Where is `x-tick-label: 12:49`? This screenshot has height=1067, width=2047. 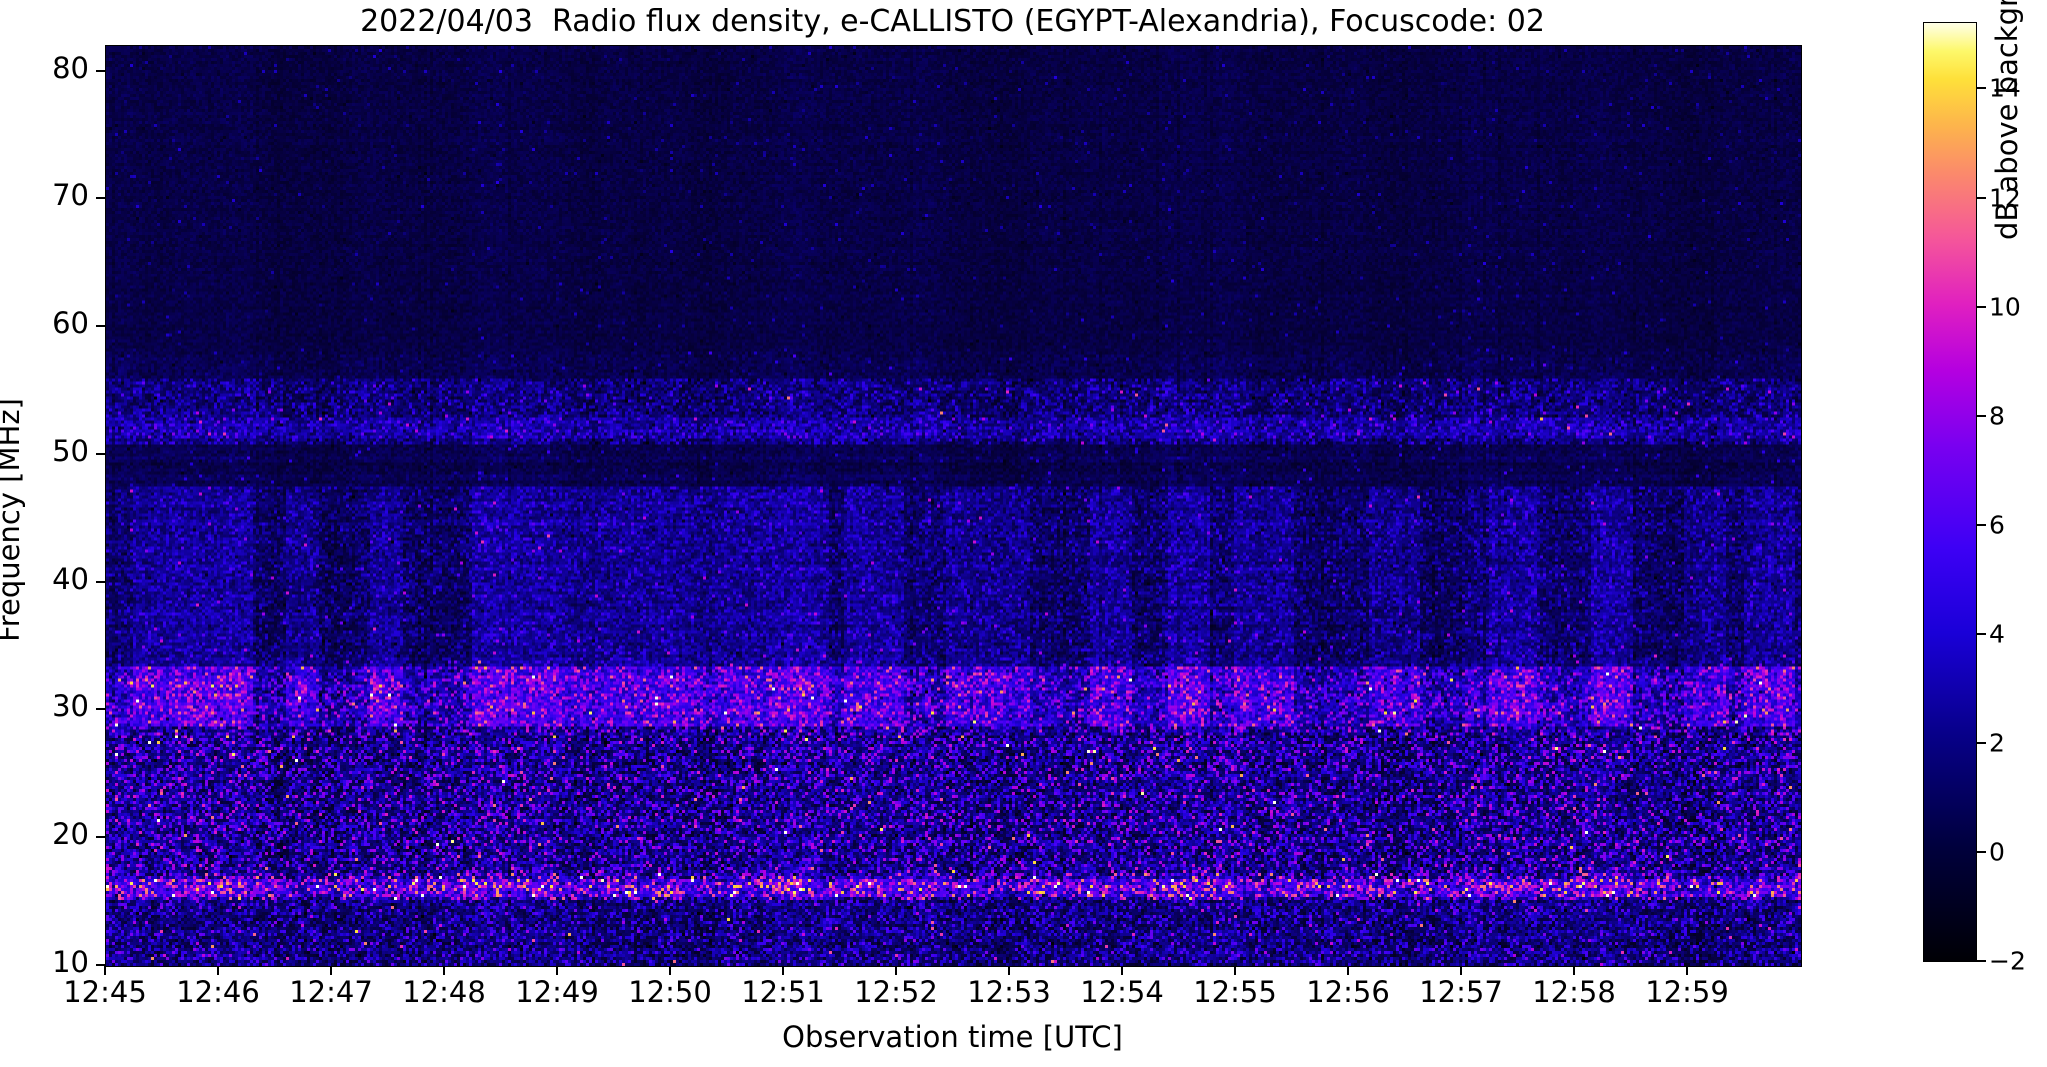
x-tick-label: 12:49 is located at coordinates (557, 992).